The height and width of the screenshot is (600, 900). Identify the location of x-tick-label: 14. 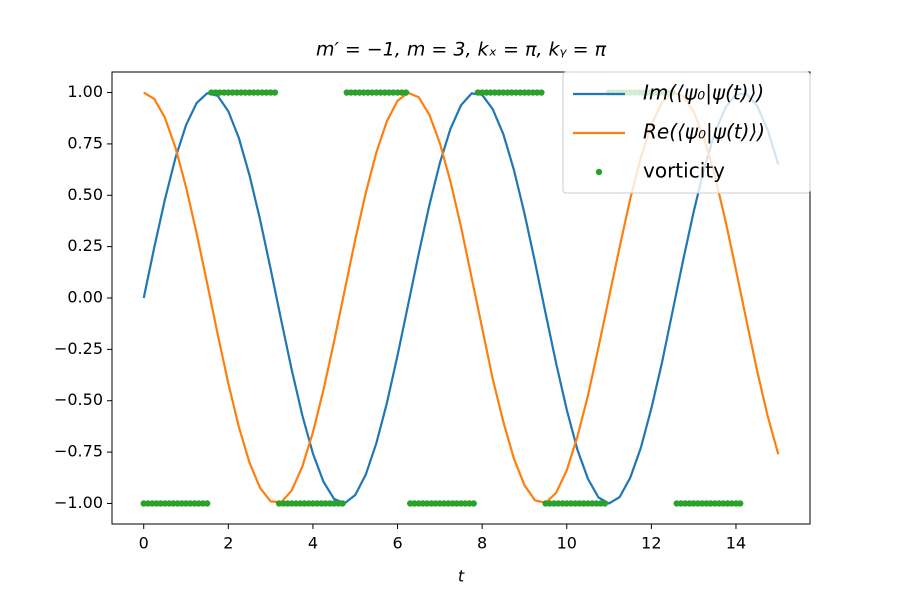
(736, 543).